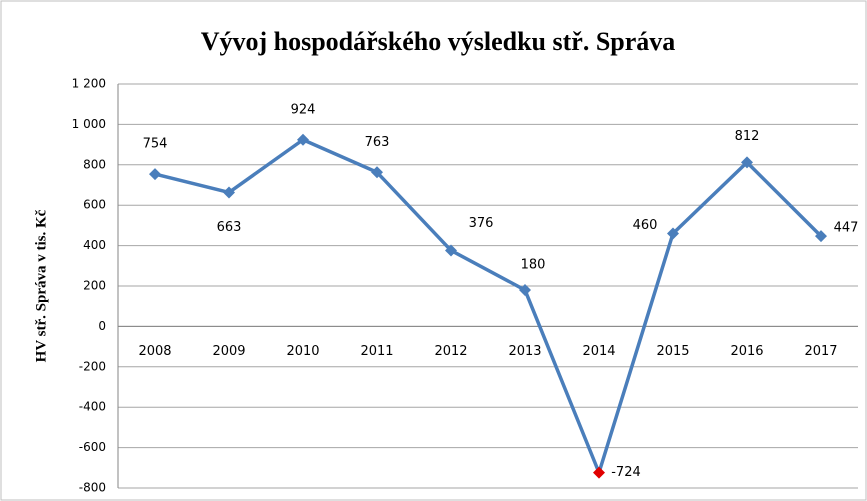 The image size is (867, 501). I want to click on data-label: 812, so click(747, 136).